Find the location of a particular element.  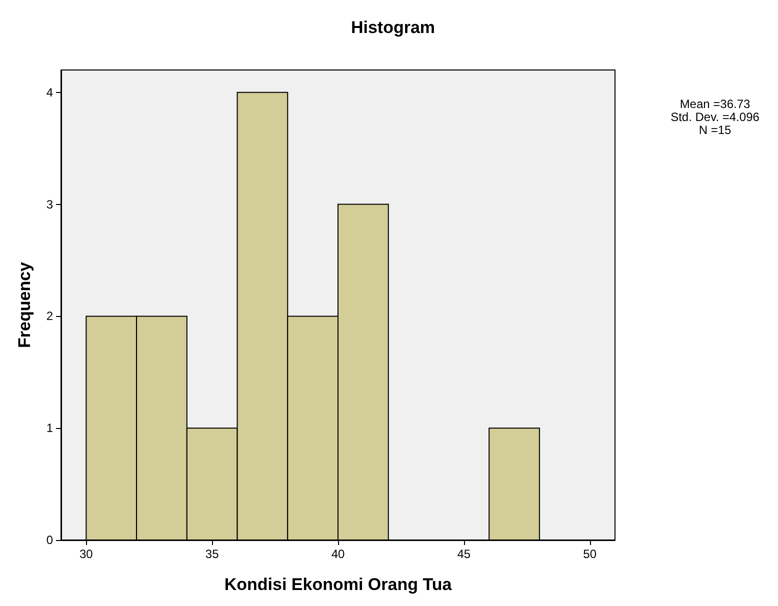

x-tick-label: 35 is located at coordinates (212, 554).